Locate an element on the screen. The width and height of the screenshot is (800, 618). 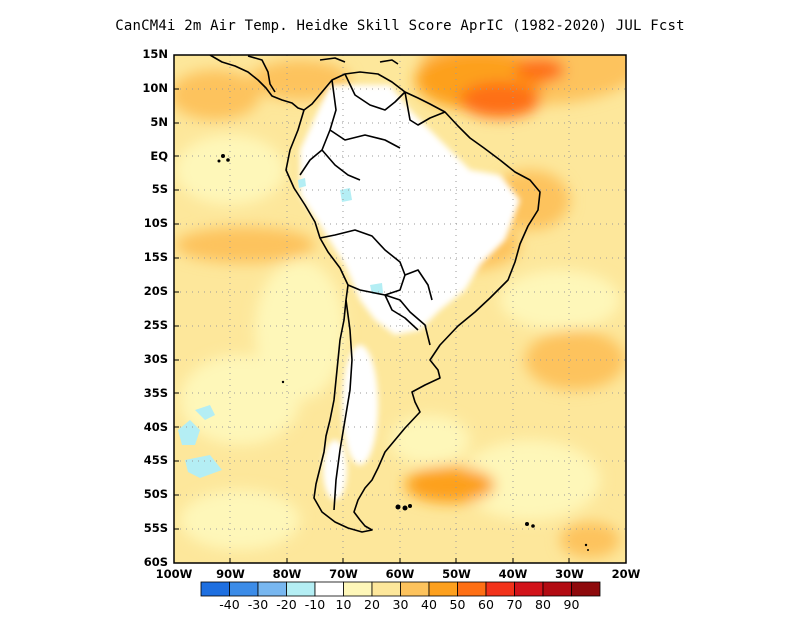
colorbar-label: 90 is located at coordinates (571, 604).